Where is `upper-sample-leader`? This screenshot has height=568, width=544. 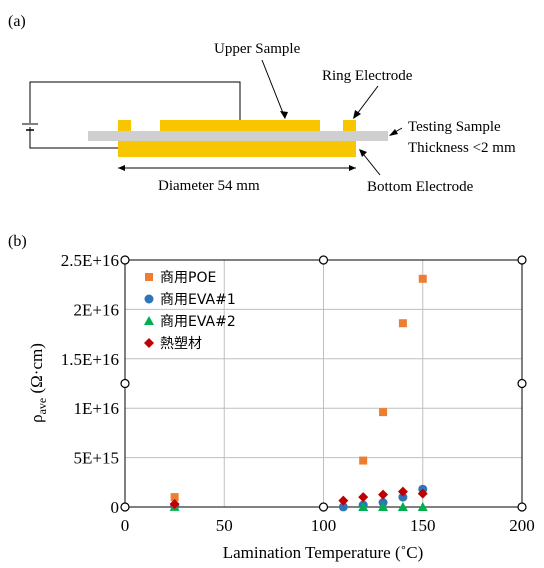 upper-sample-leader is located at coordinates (273, 89).